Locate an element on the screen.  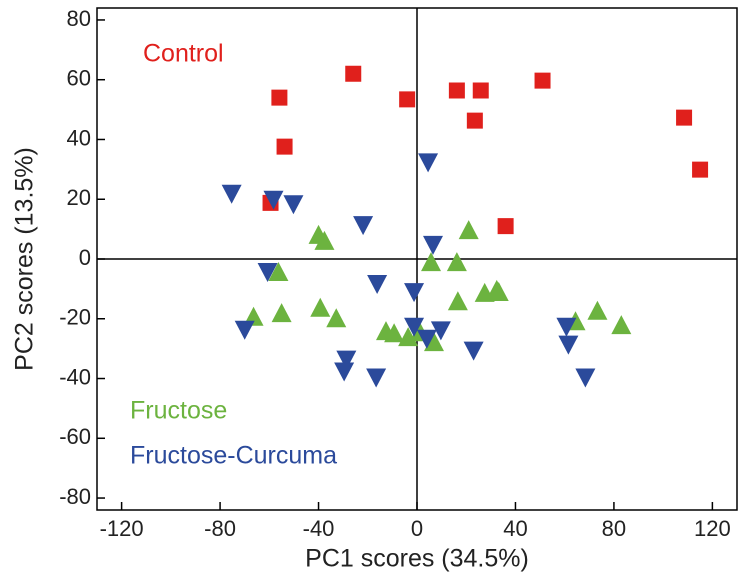
y-tick-label: 20 is located at coordinates (79, 197).